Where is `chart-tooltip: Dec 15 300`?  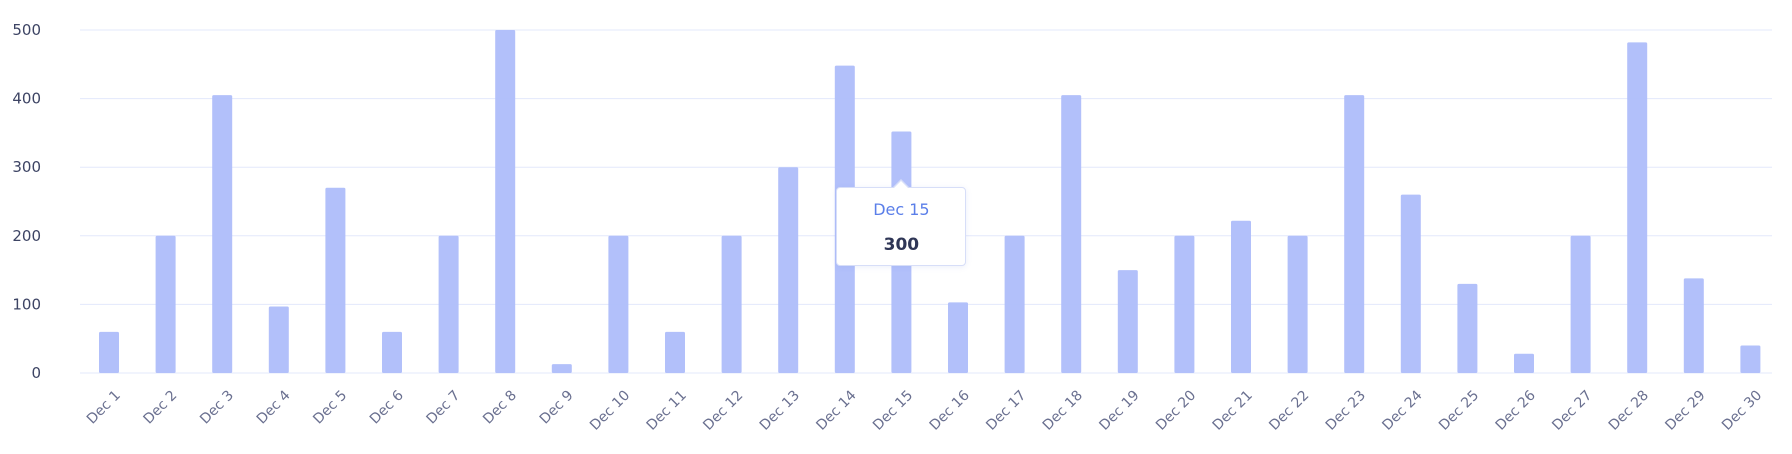 chart-tooltip: Dec 15 300 is located at coordinates (901, 226).